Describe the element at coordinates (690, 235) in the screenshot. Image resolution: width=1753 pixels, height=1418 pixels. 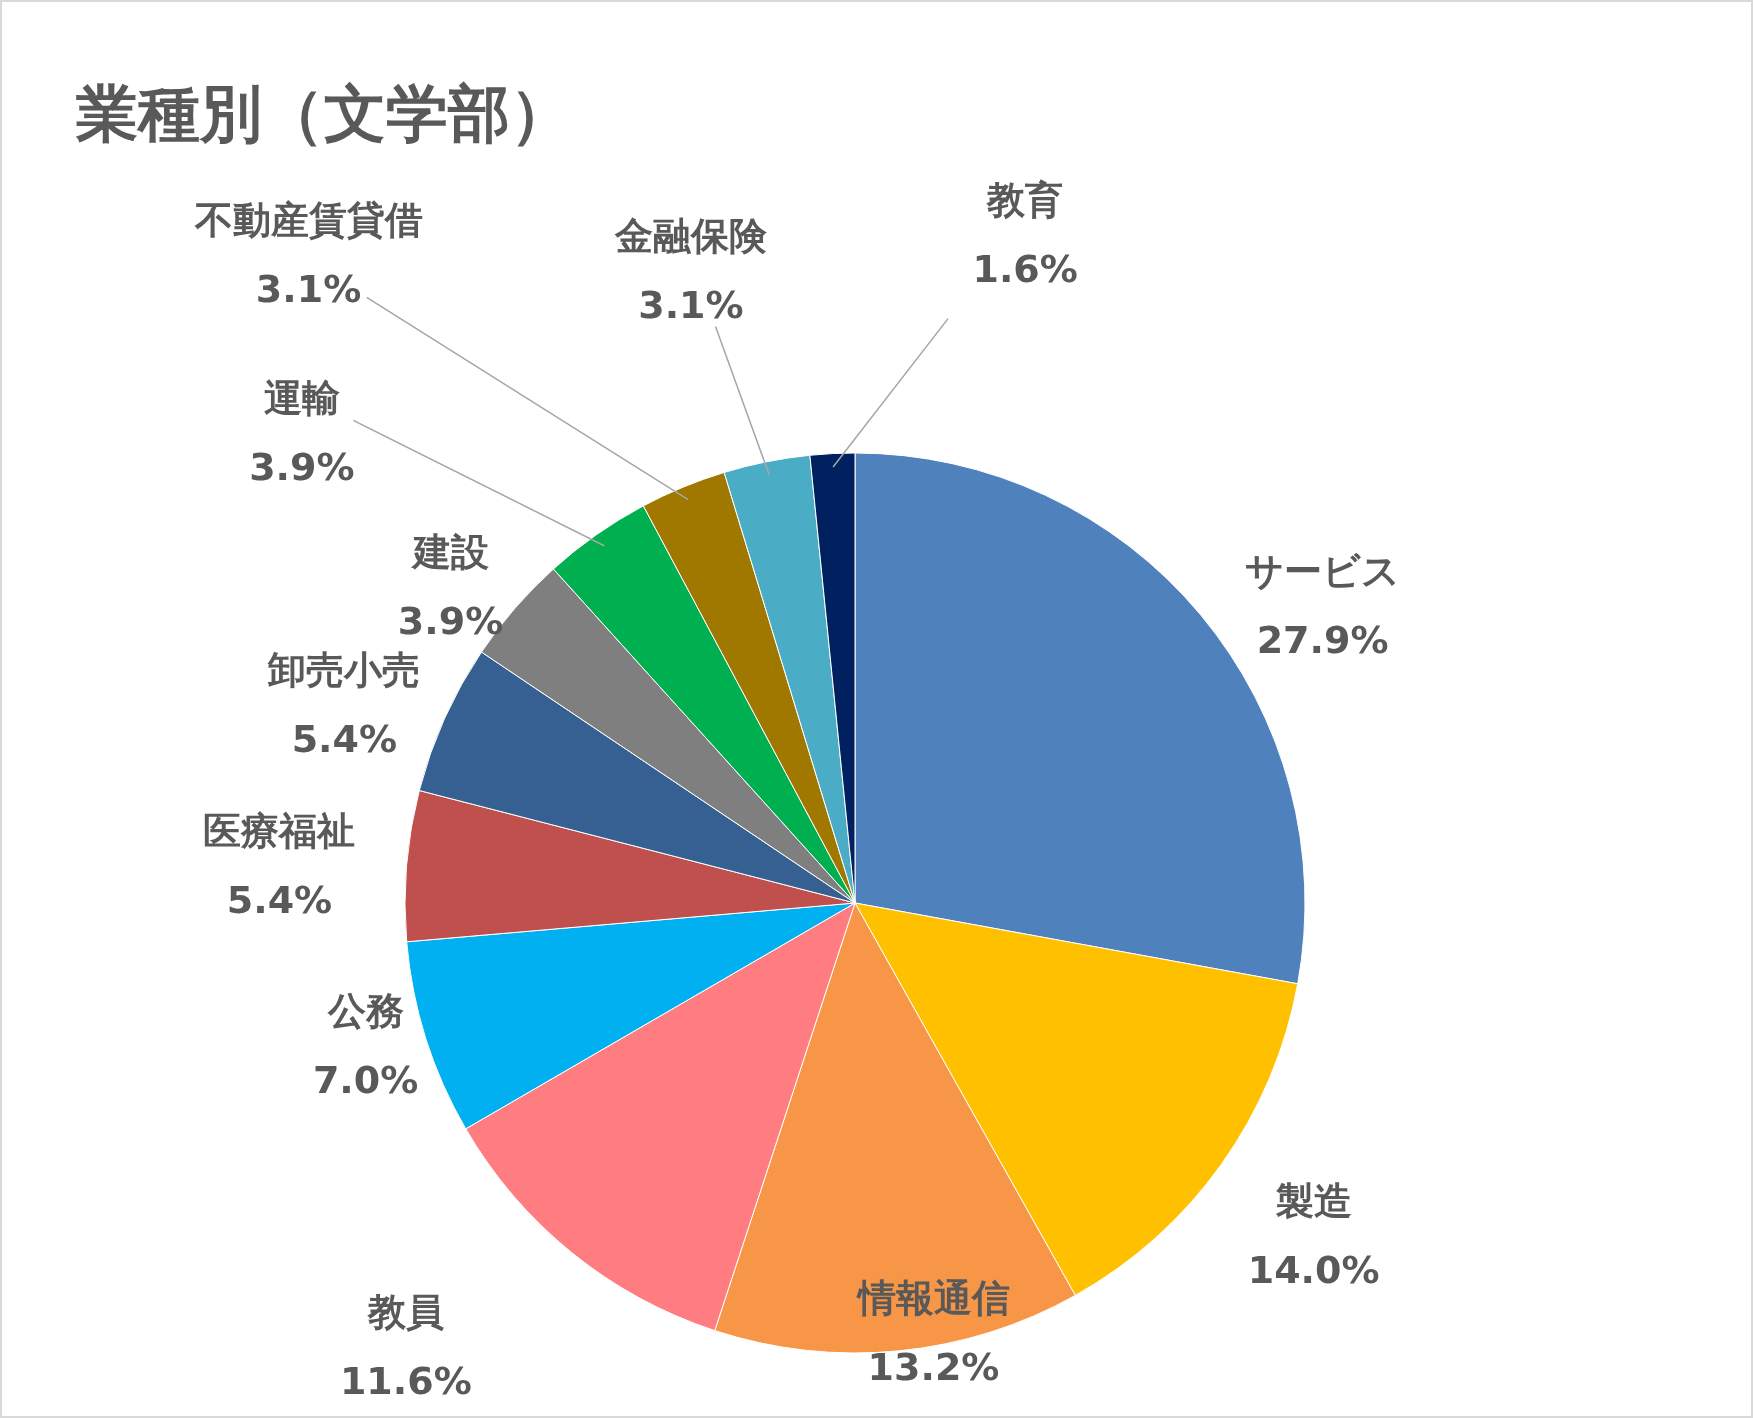
I see `slice-label: 金融保険` at that location.